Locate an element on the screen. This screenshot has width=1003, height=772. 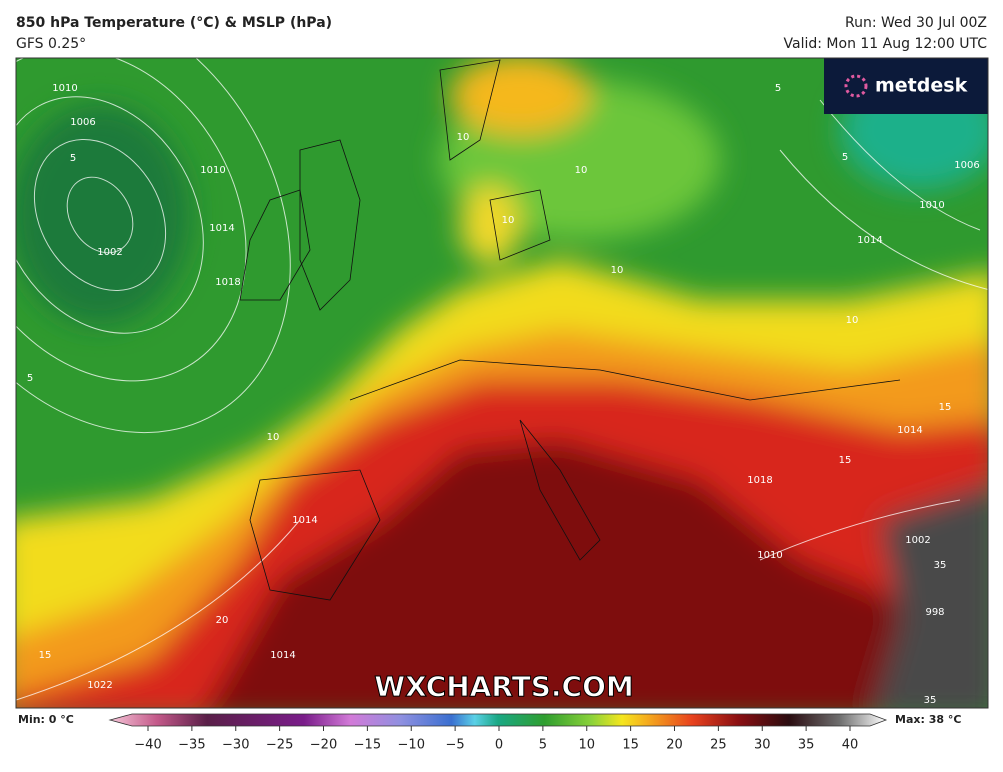
logo-box is located at coordinates (906, 86).